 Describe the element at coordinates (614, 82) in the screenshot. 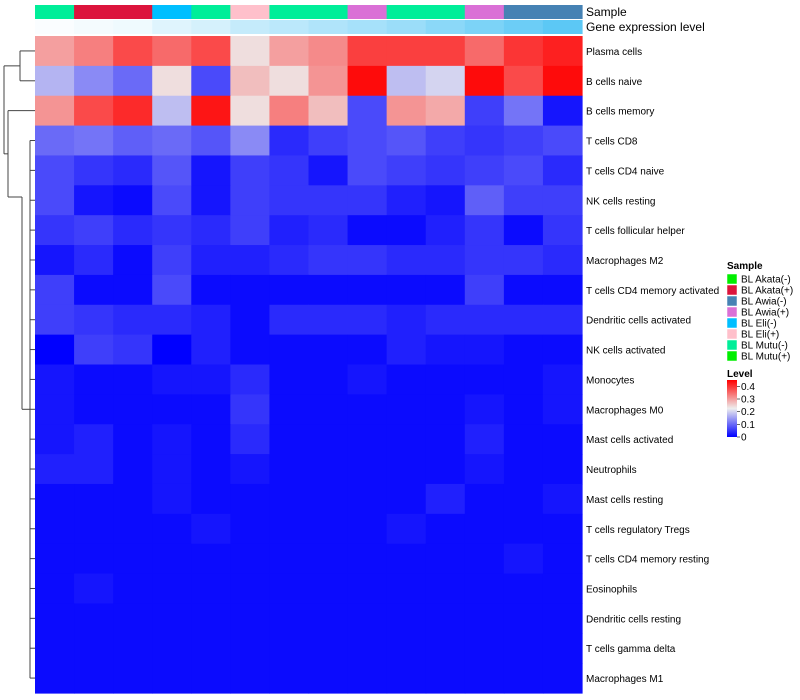

I see `row-label: B cells naive` at that location.